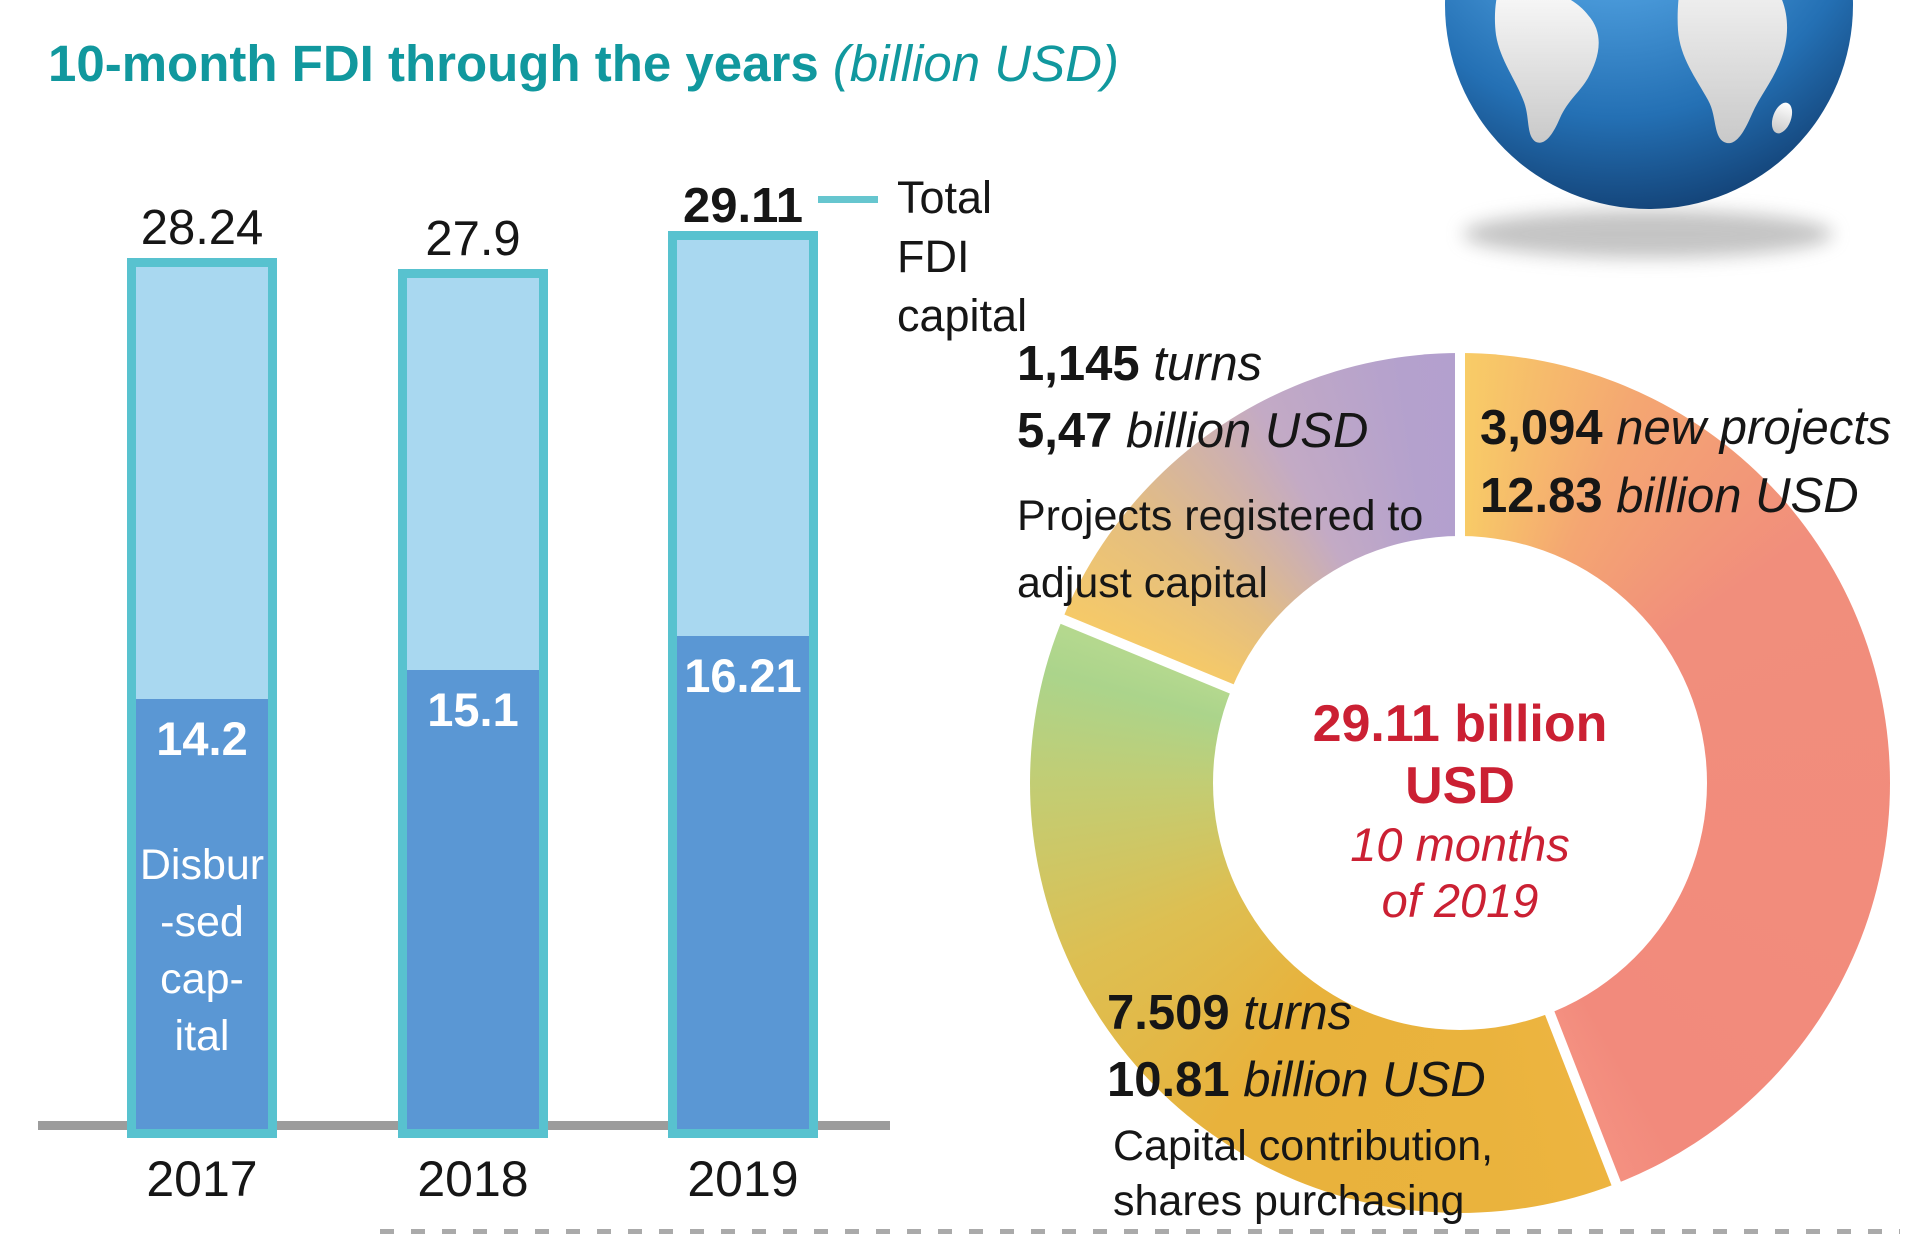 The width and height of the screenshot is (1920, 1234). I want to click on donut-center-period: 10 months, so click(1460, 844).